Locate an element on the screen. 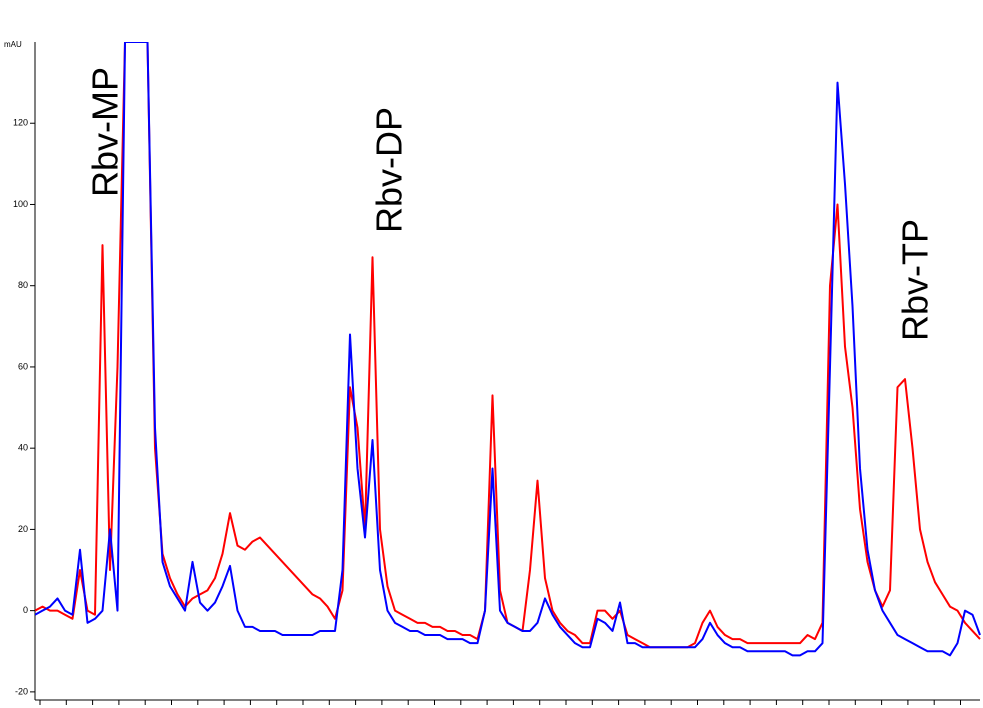 Image resolution: width=983 pixels, height=708 pixels. y-axis-label: mAU is located at coordinates (13, 44).